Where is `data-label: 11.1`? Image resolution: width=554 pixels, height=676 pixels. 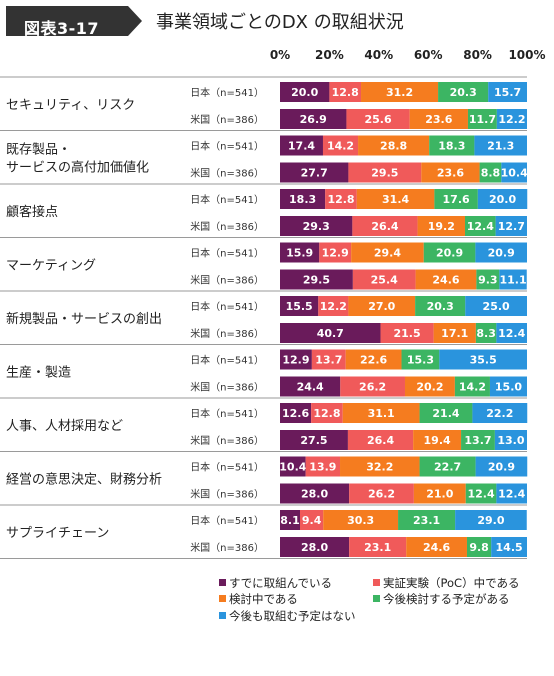 data-label: 11.1 is located at coordinates (512, 280).